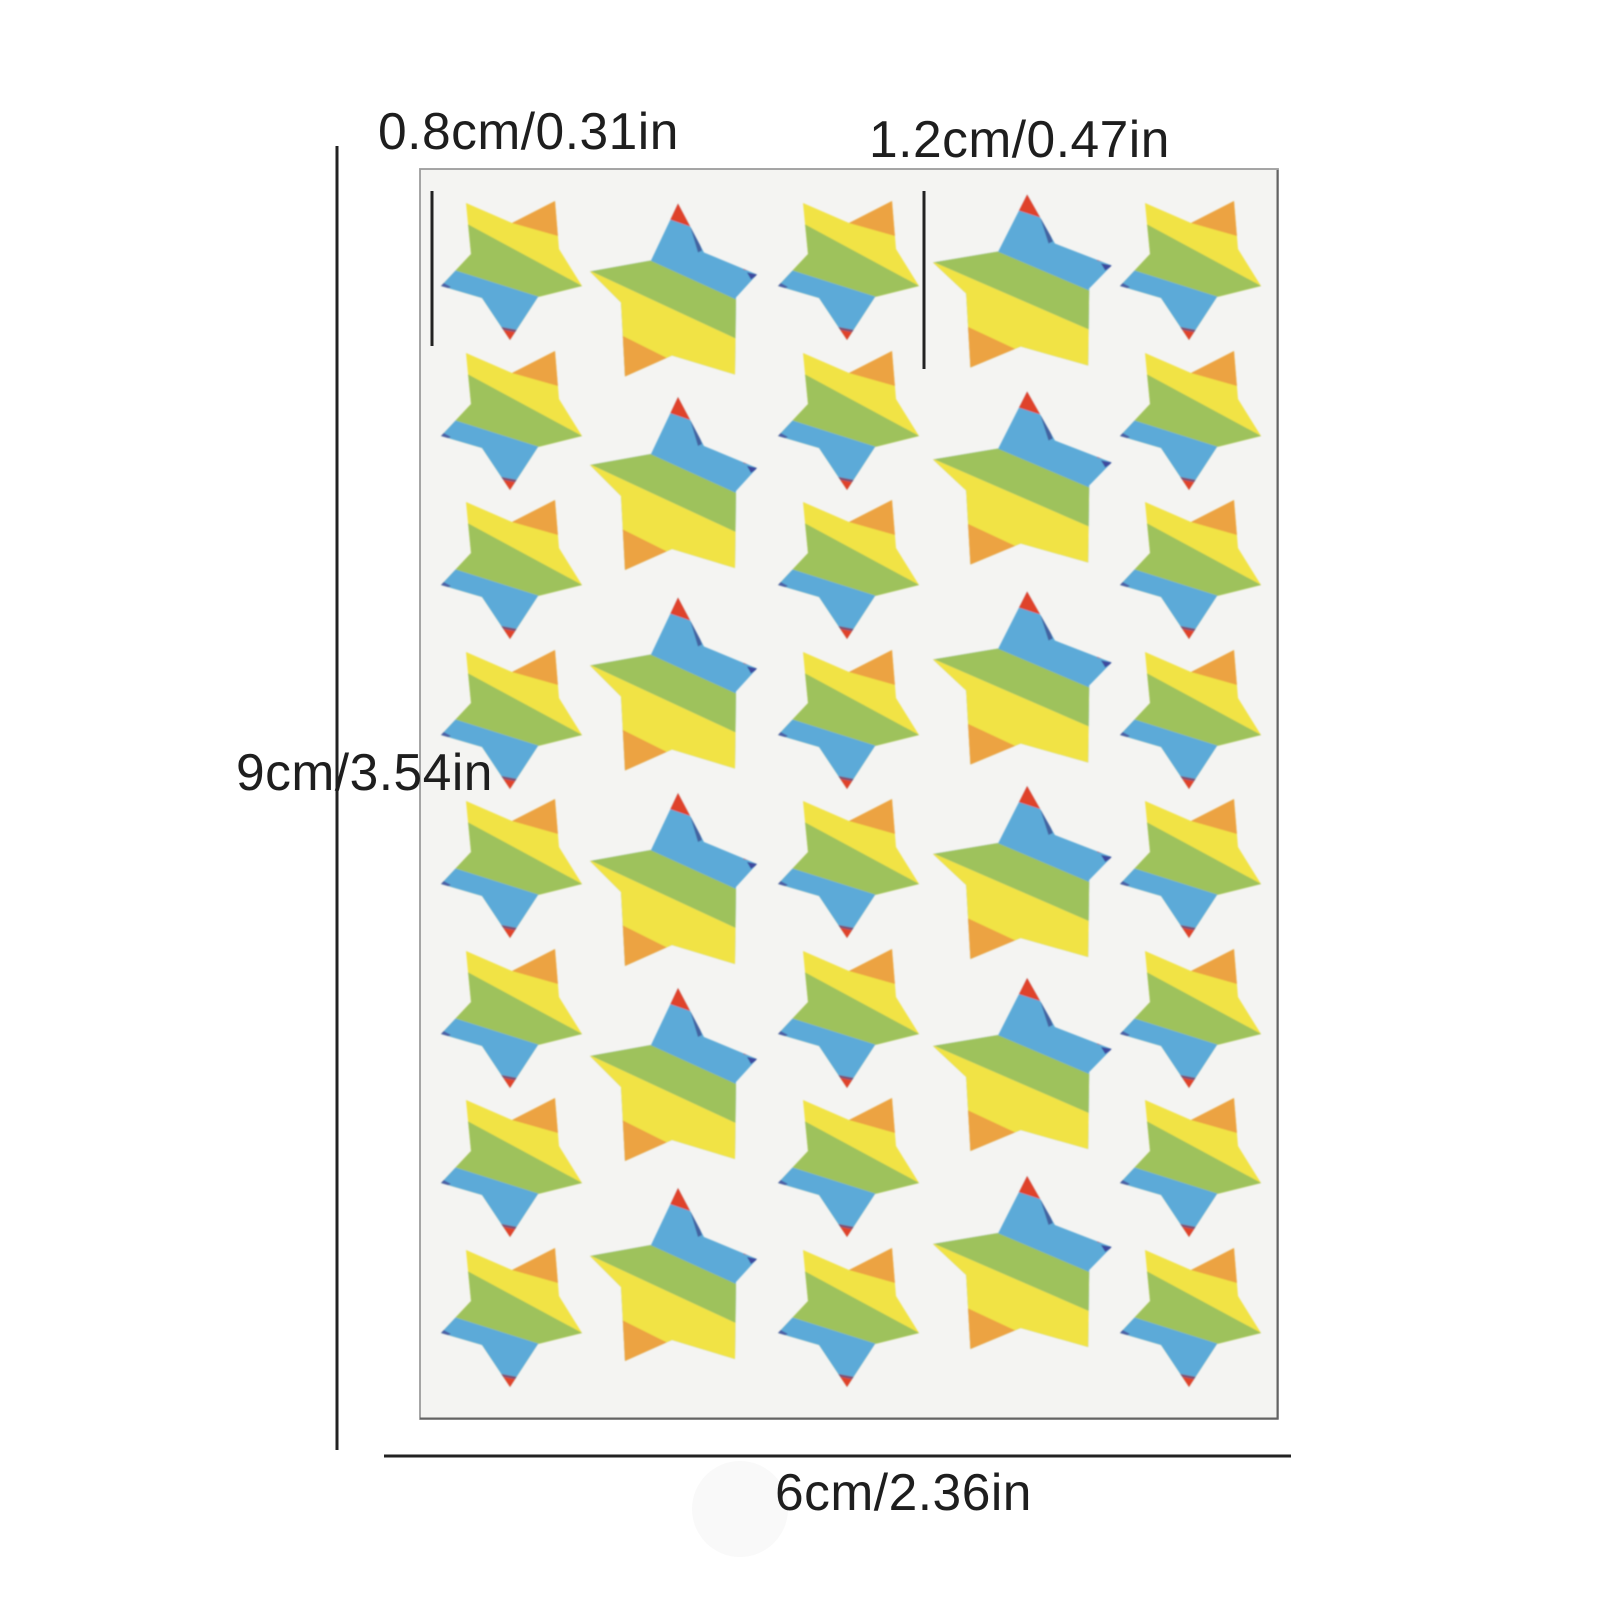 The height and width of the screenshot is (1600, 1600). What do you see at coordinates (364, 772) in the screenshot?
I see `svg-text: 9cm/3.54in` at bounding box center [364, 772].